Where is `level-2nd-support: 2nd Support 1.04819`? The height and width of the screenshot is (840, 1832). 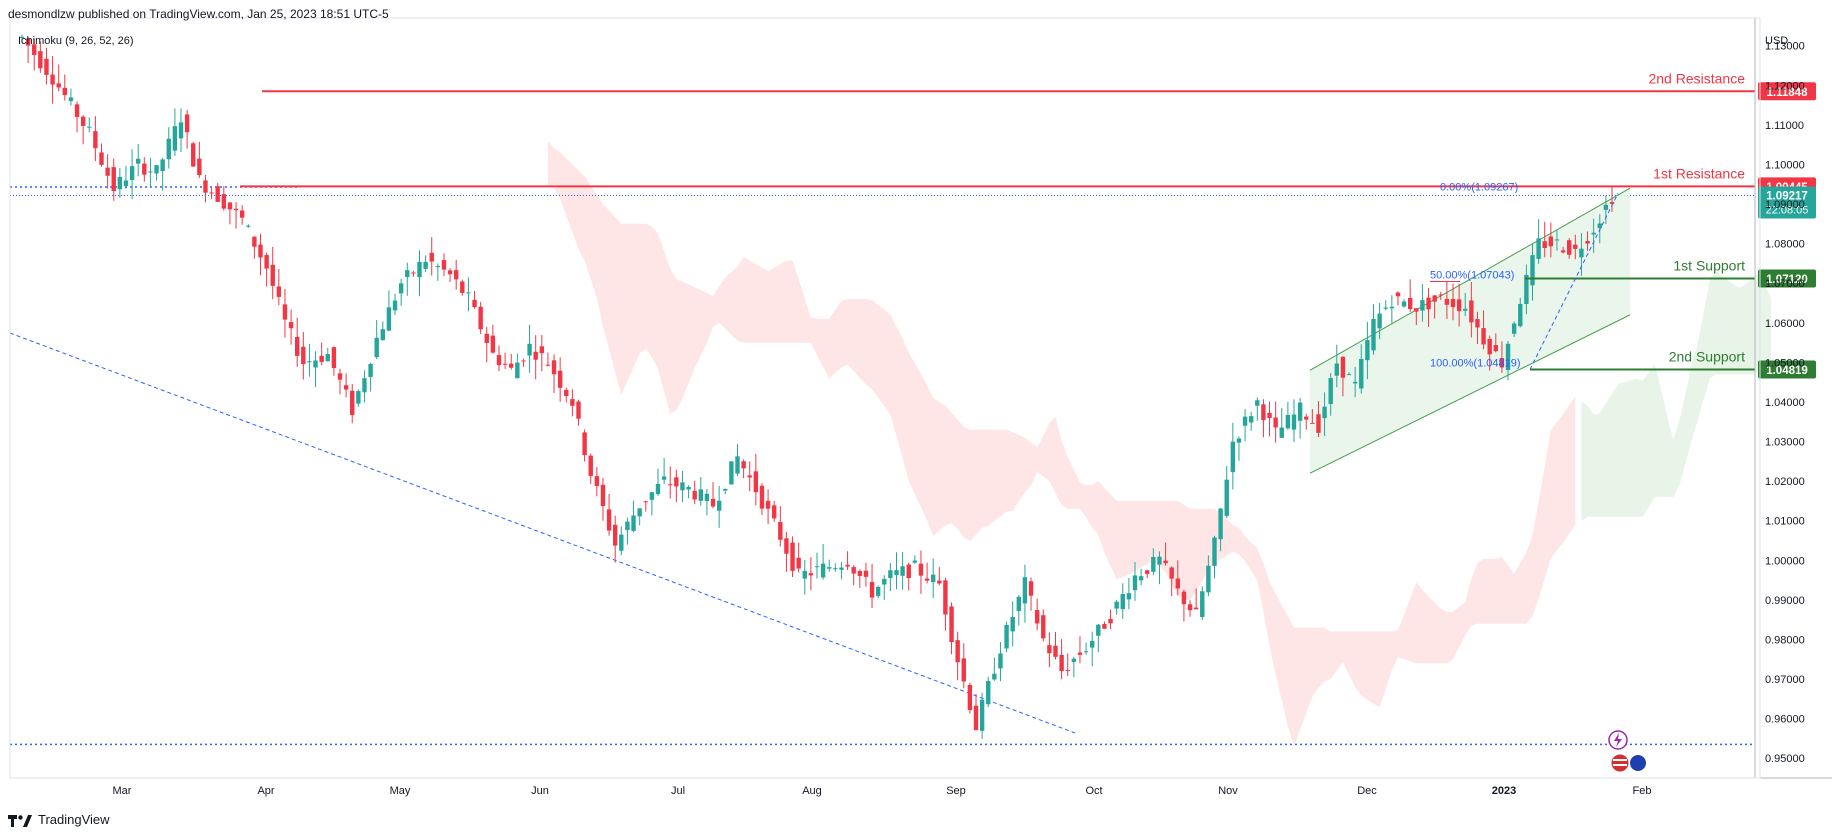
level-2nd-support: 2nd Support 1.04819 is located at coordinates (1673, 364).